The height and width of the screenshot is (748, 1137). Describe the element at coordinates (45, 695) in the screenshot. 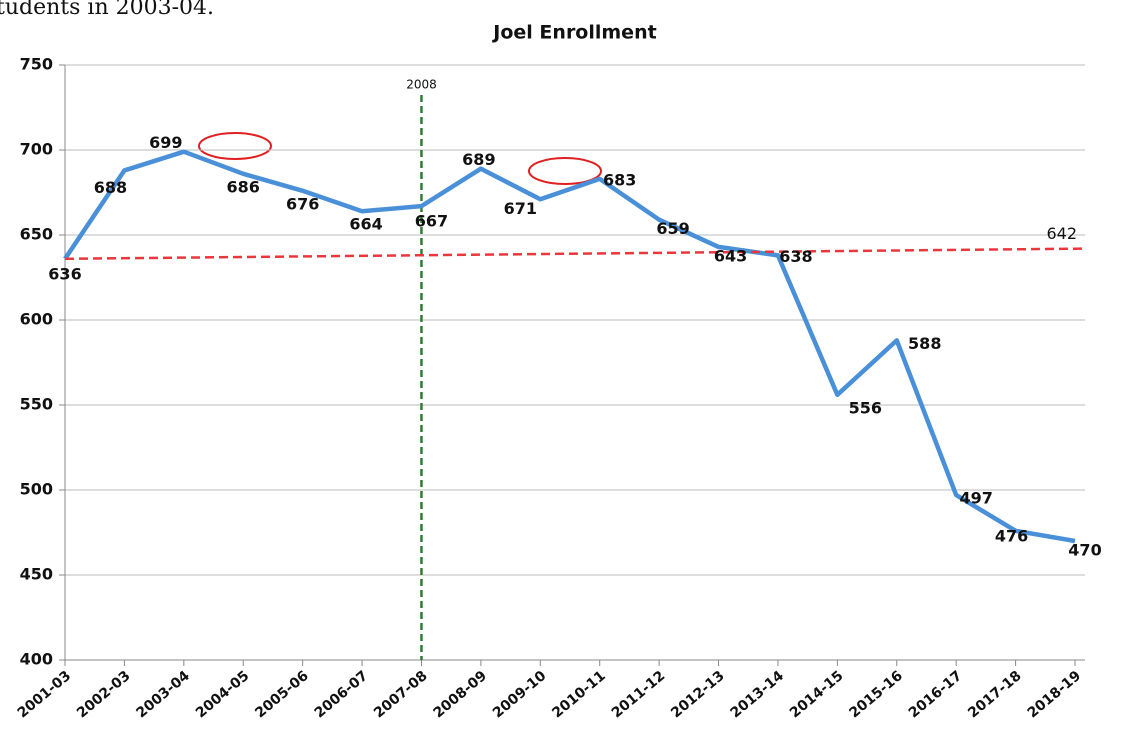

I see `x-tick-label: 2001-03` at that location.